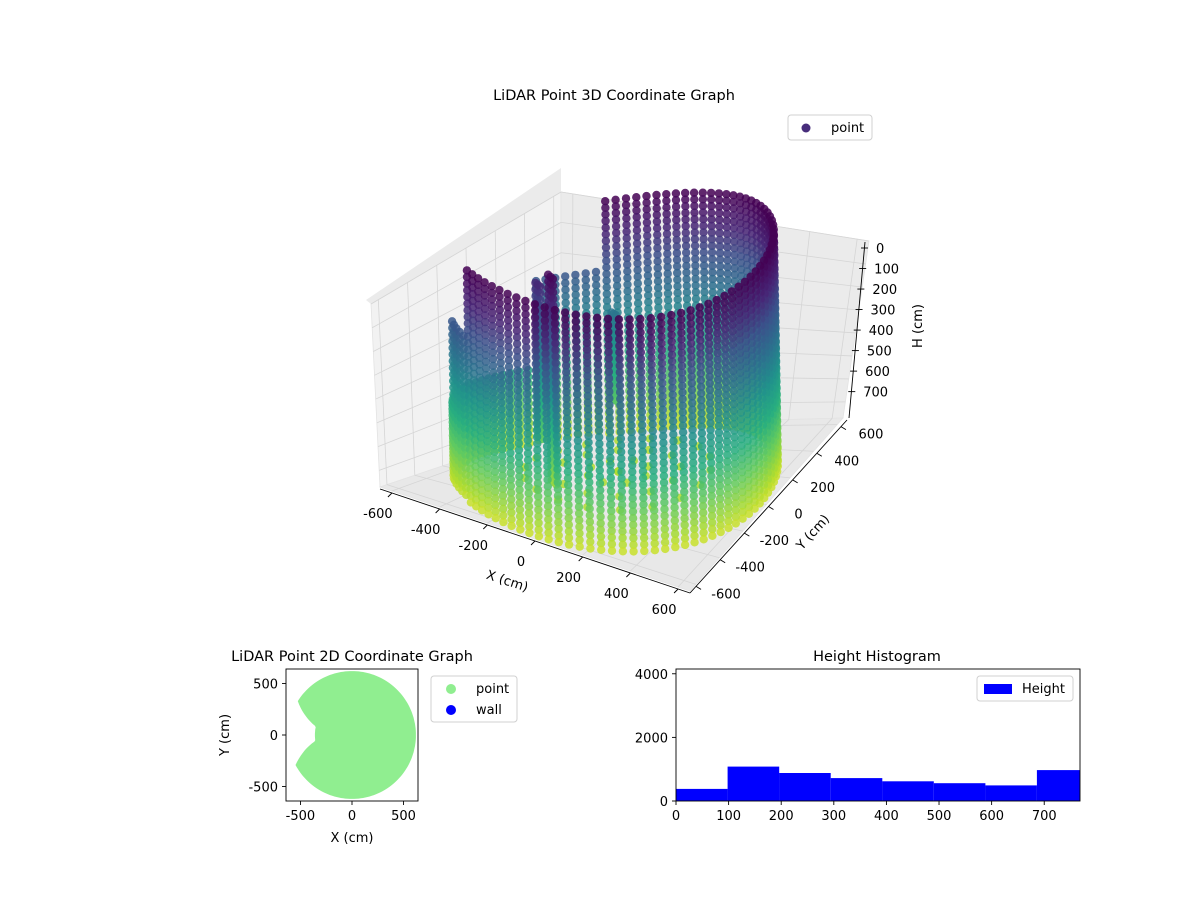  I want to click on z-tick-label: 200, so click(884, 290).